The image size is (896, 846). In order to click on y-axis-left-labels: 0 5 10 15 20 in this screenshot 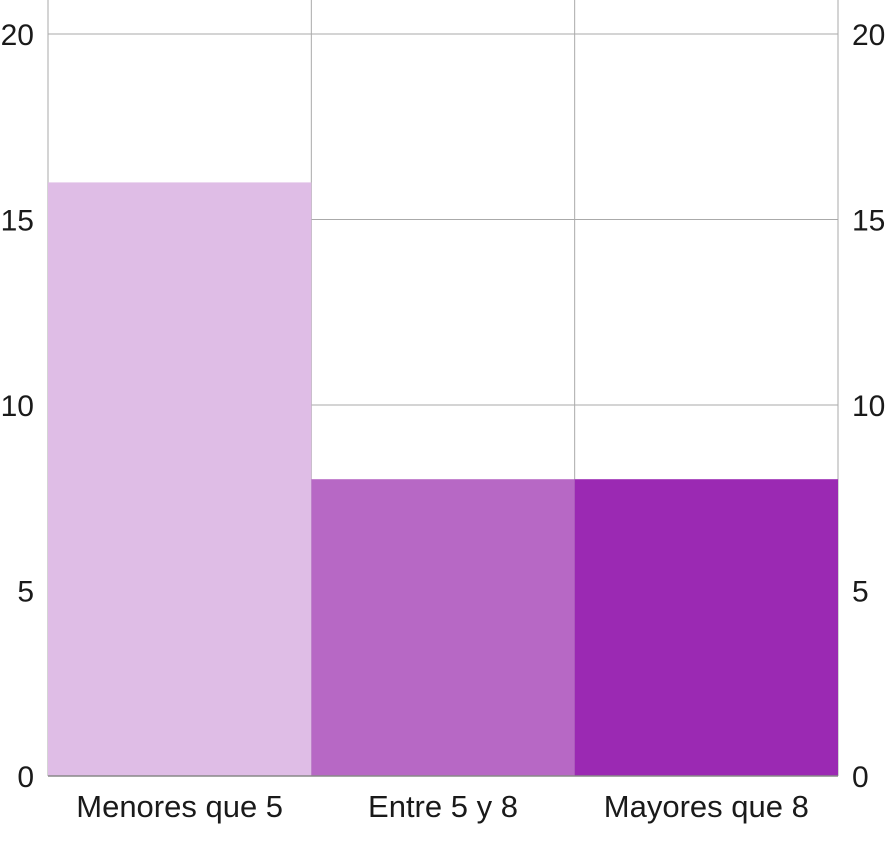, I will do `click(17, 406)`.